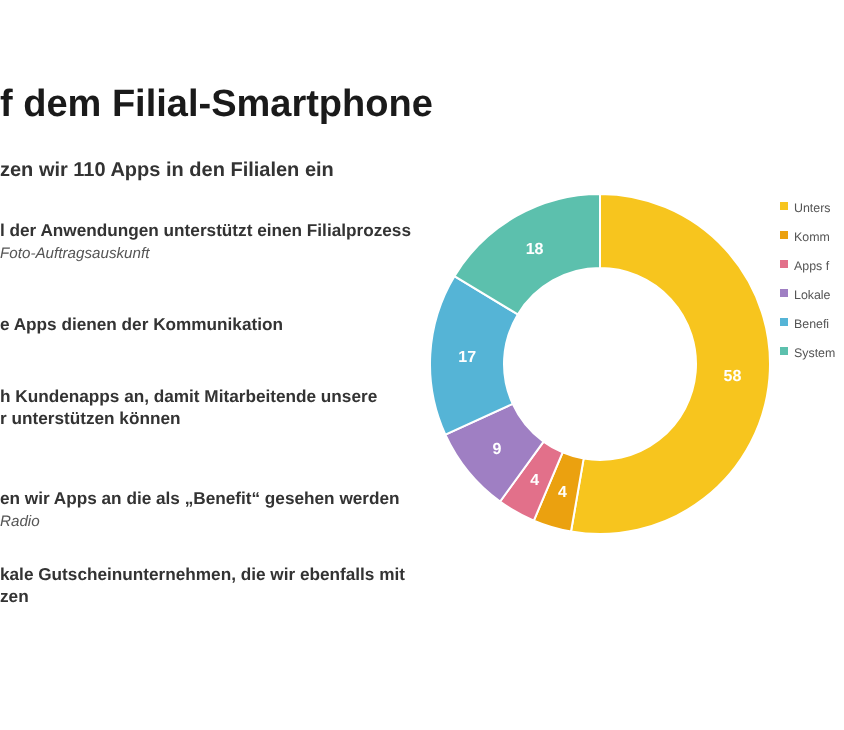 This screenshot has height=730, width=844. I want to click on chart-title: f dem Filial-Smartphone, so click(216, 105).